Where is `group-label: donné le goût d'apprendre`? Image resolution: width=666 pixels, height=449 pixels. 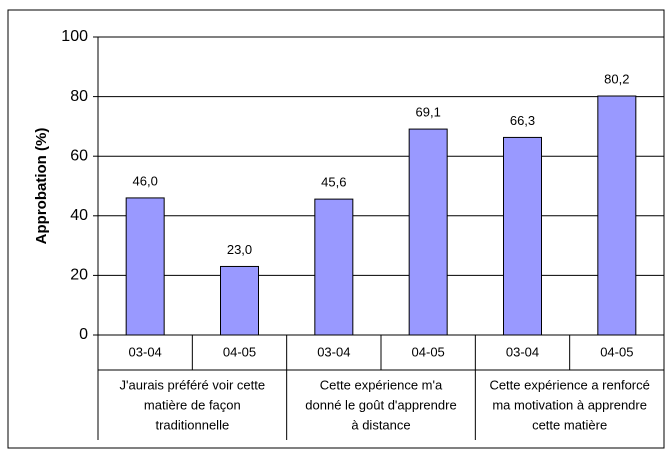 group-label: donné le goût d'apprendre is located at coordinates (380, 404).